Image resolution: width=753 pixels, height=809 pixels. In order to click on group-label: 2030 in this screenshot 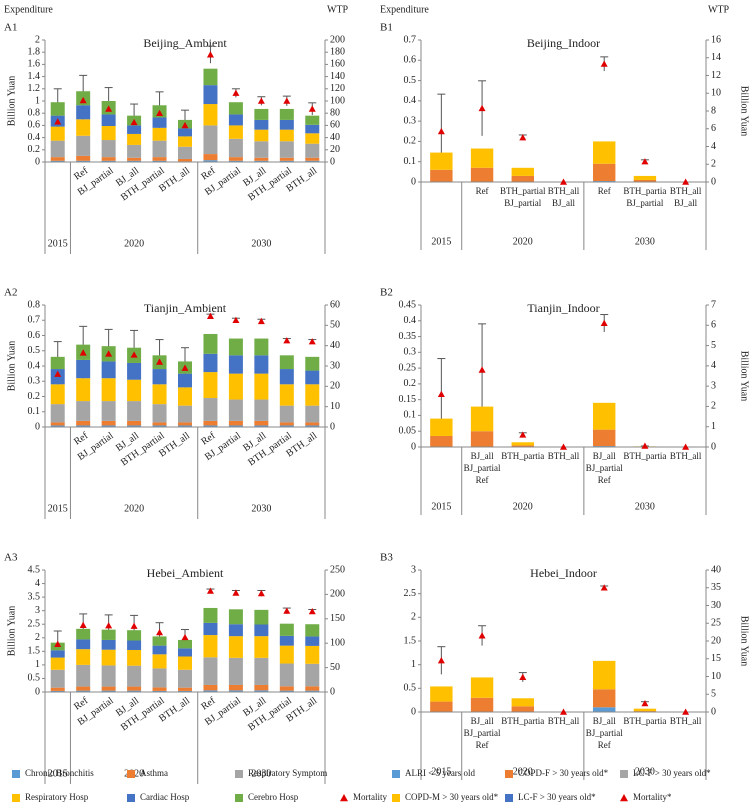, I will do `click(645, 506)`.